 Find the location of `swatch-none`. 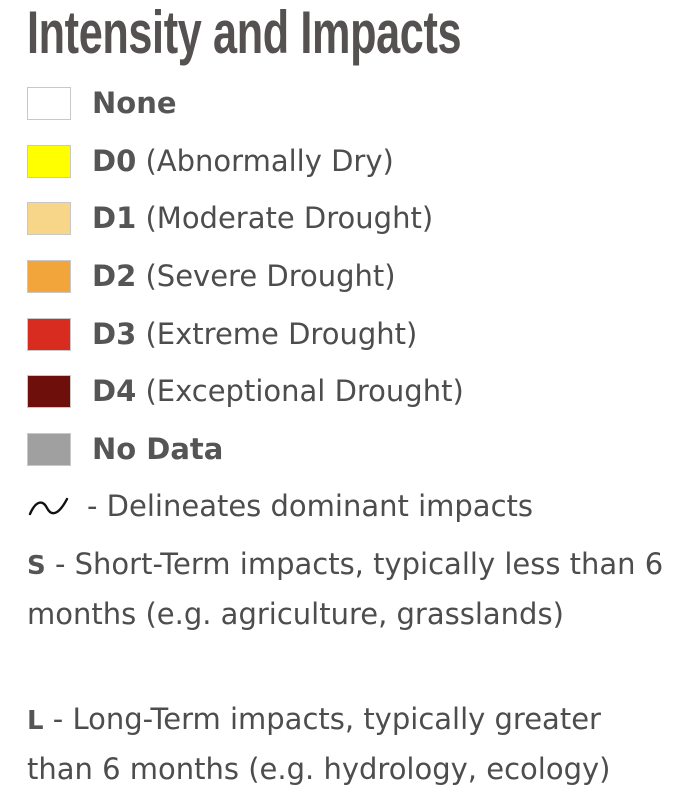

swatch-none is located at coordinates (49, 103).